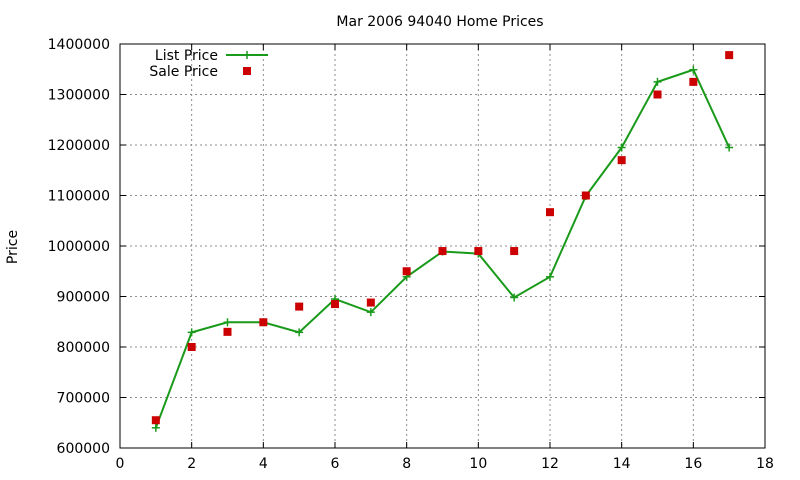 Image resolution: width=800 pixels, height=480 pixels. I want to click on x-tick-label: 10, so click(478, 464).